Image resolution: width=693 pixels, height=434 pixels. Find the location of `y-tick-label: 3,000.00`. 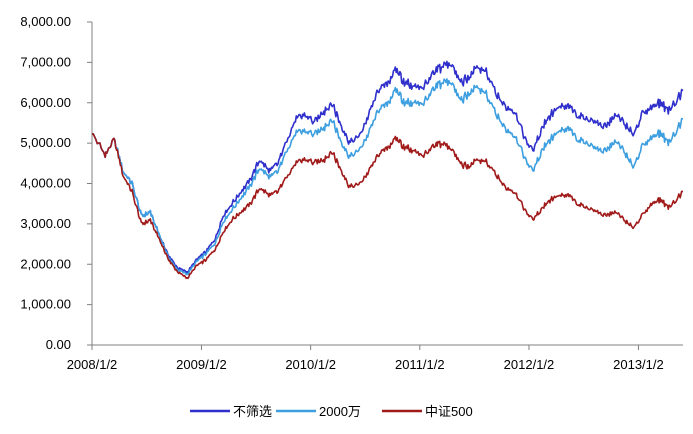

y-tick-label: 3,000.00 is located at coordinates (45, 223).